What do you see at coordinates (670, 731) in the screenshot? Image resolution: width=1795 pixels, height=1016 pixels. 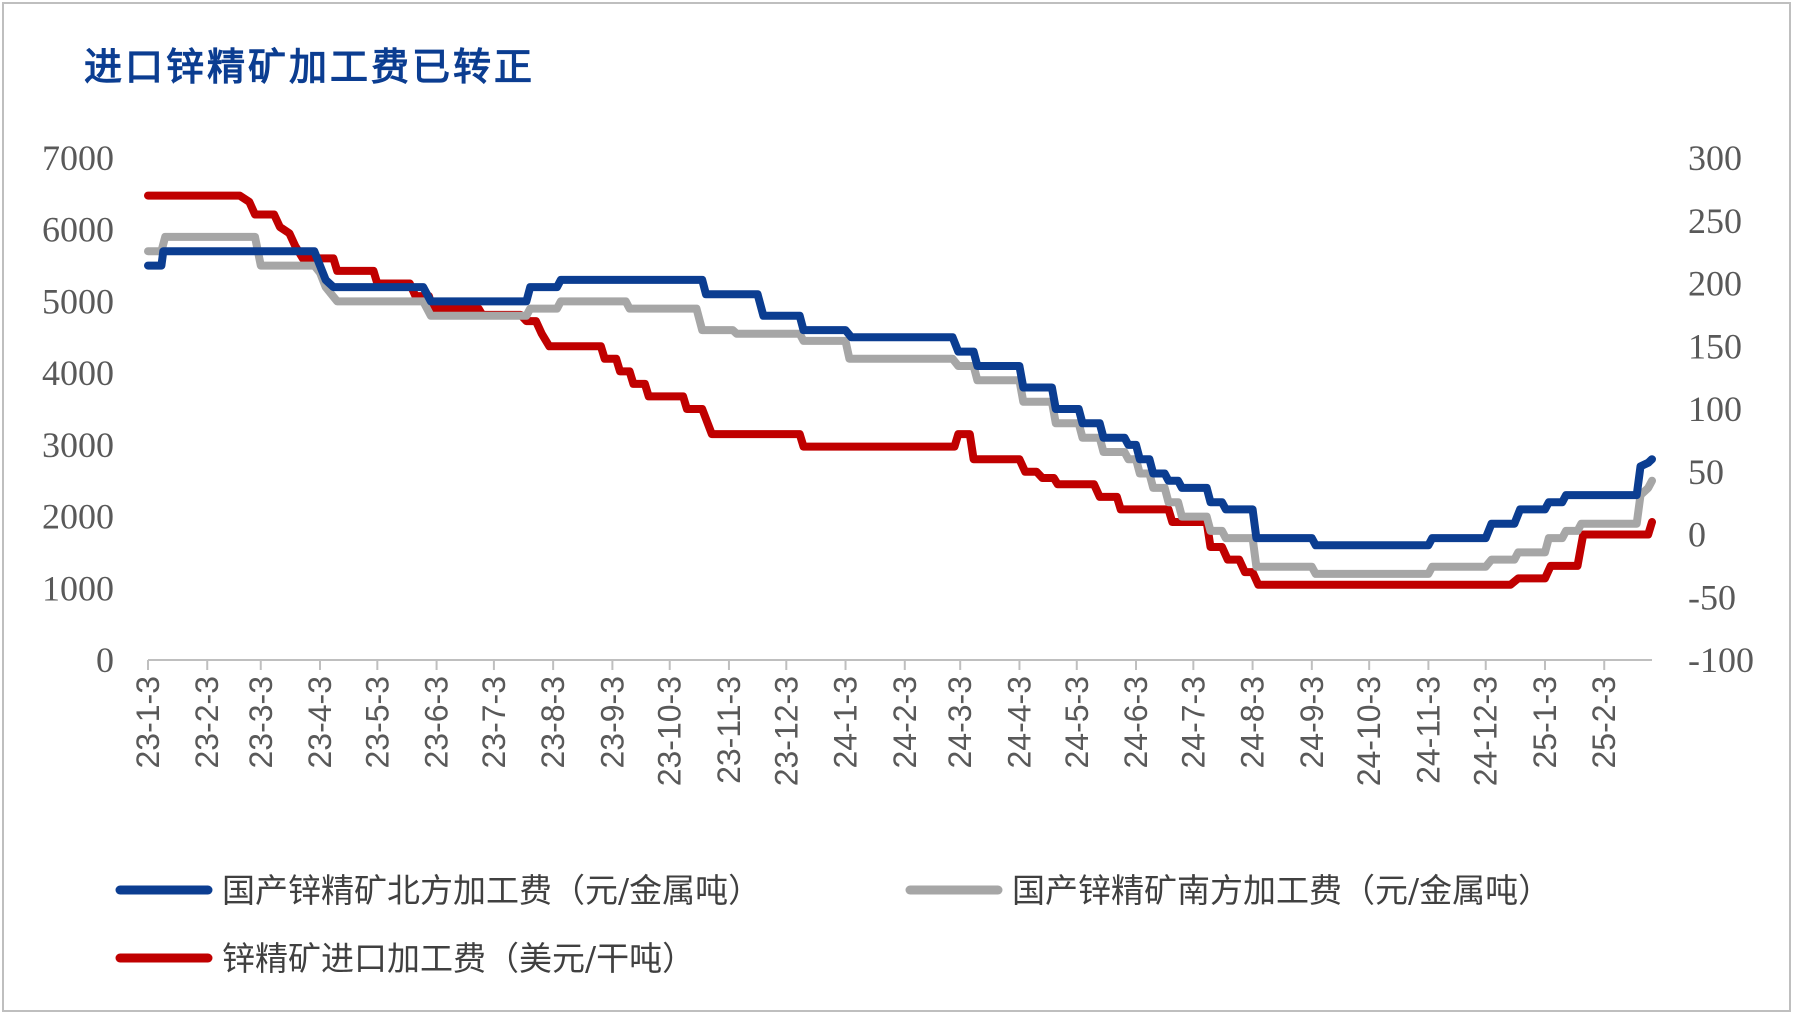 I see `x-tick-label: 23-10-3` at bounding box center [670, 731].